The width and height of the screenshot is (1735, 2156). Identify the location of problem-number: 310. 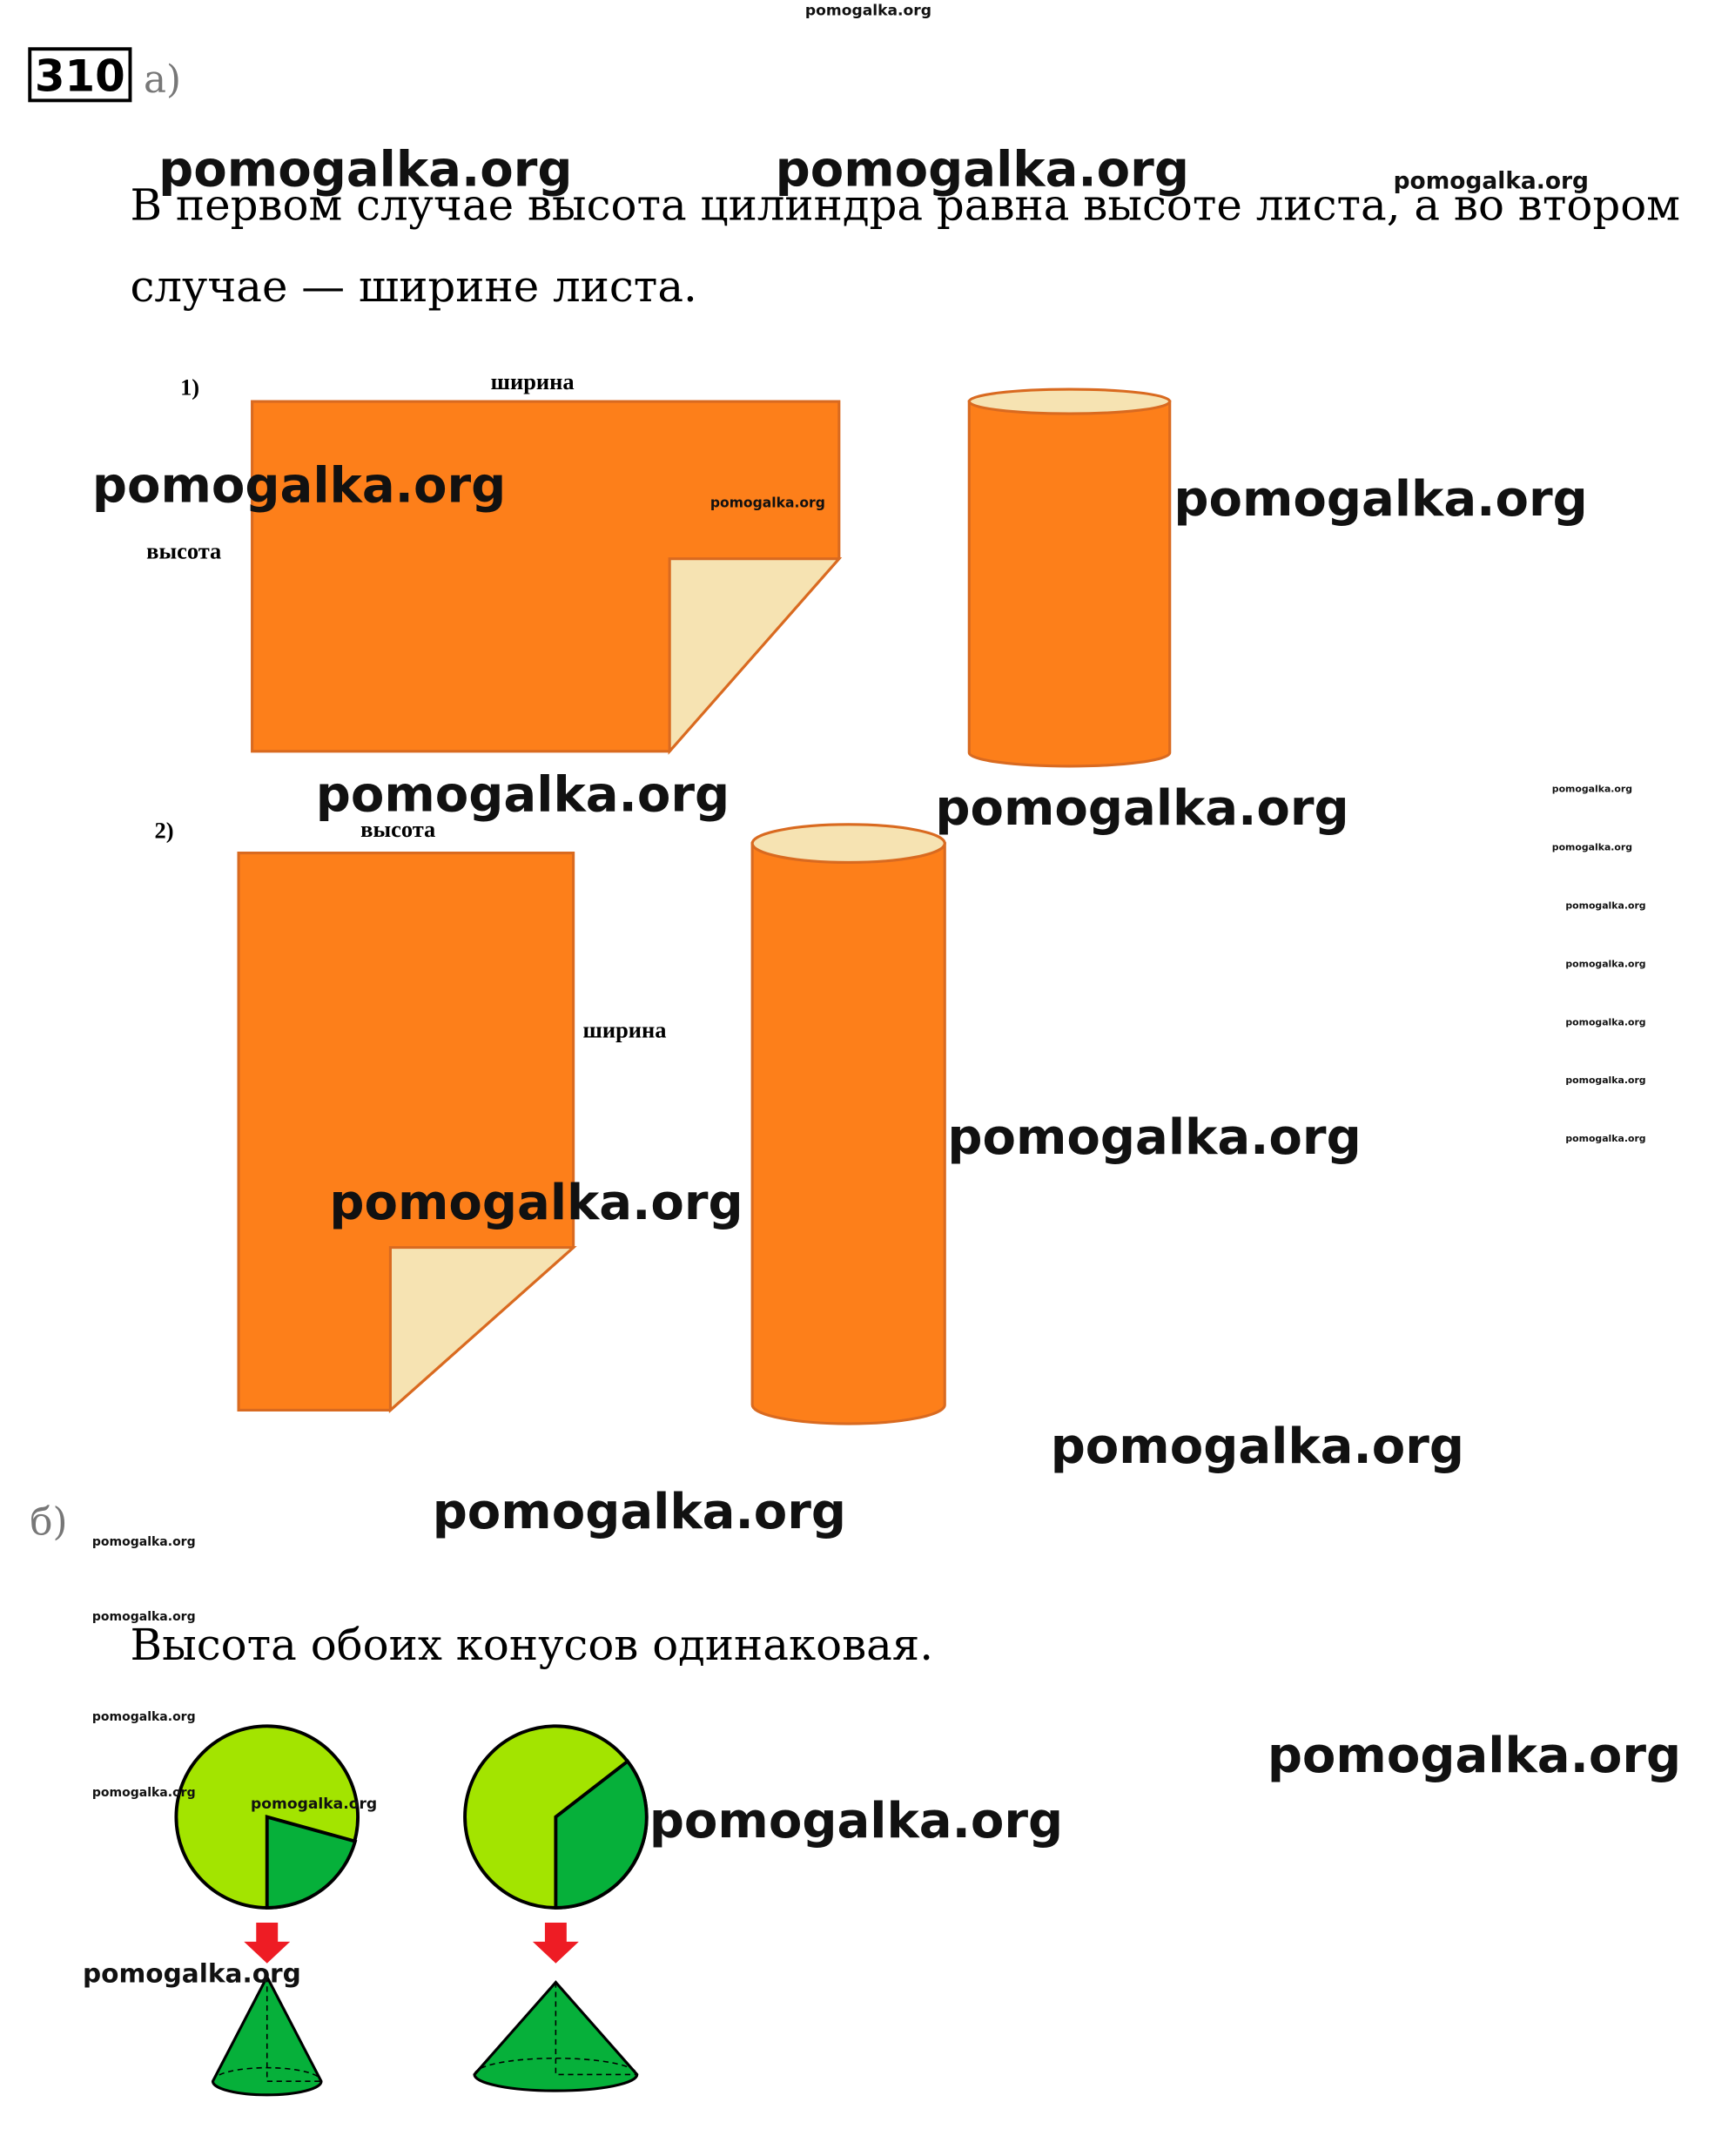
(80, 76).